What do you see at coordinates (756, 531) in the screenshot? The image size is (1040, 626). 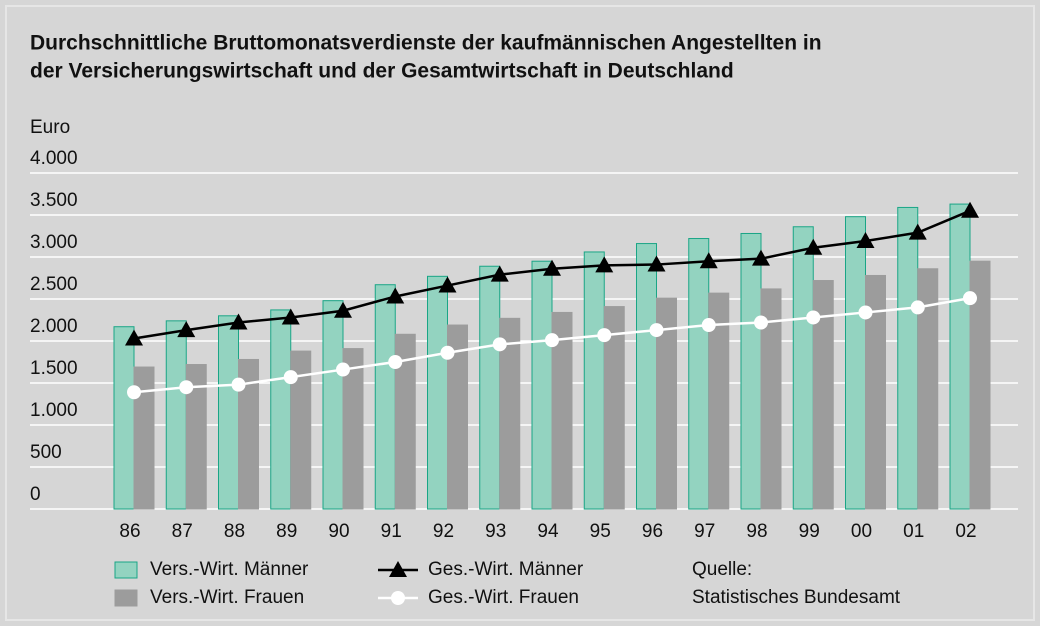 I see `x-tick-label: 98` at bounding box center [756, 531].